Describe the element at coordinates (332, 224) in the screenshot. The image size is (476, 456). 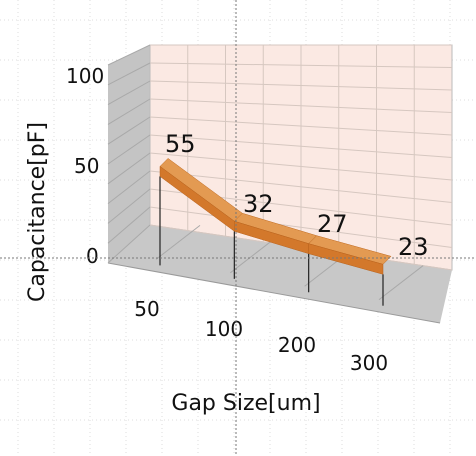
I see `data-label: 27` at that location.